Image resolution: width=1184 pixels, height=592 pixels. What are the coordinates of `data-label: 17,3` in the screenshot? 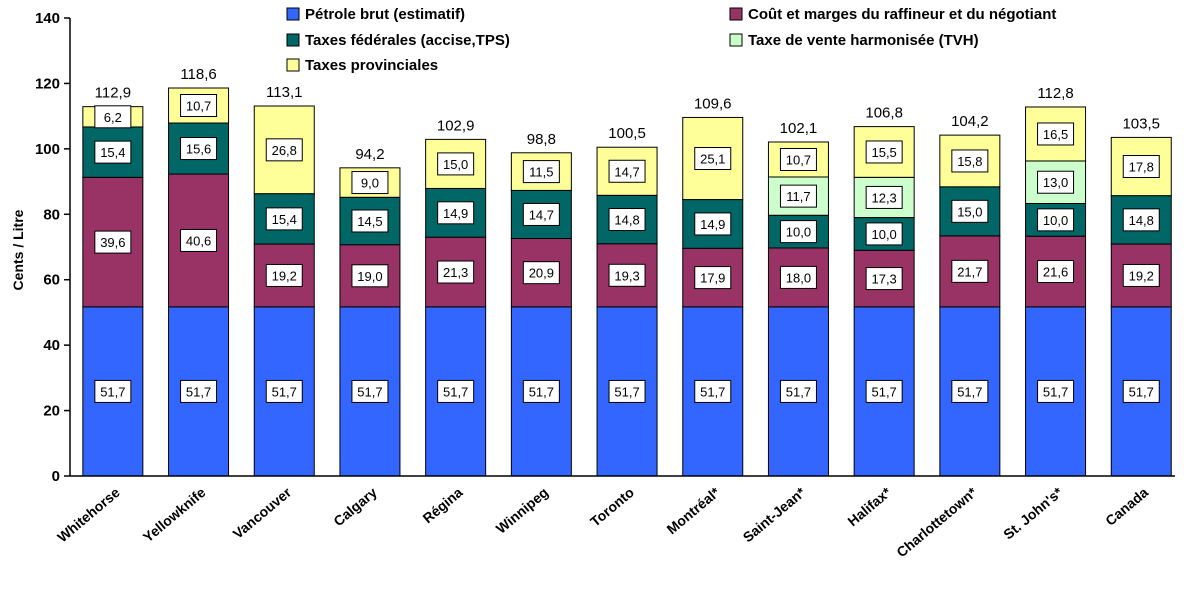 It's located at (883, 279).